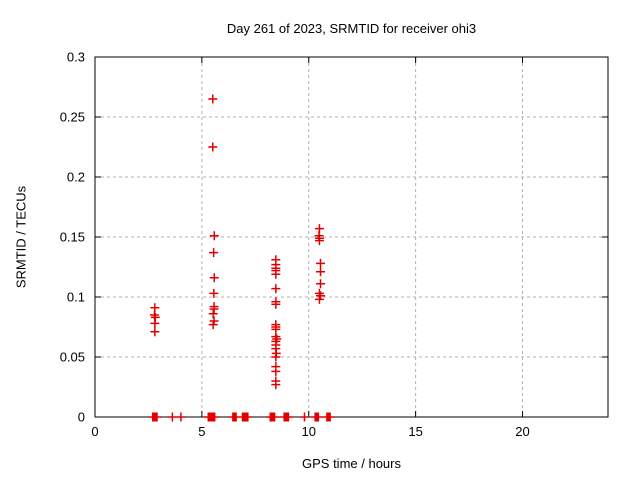 This screenshot has width=640, height=480. I want to click on x-tick-label: 5, so click(201, 431).